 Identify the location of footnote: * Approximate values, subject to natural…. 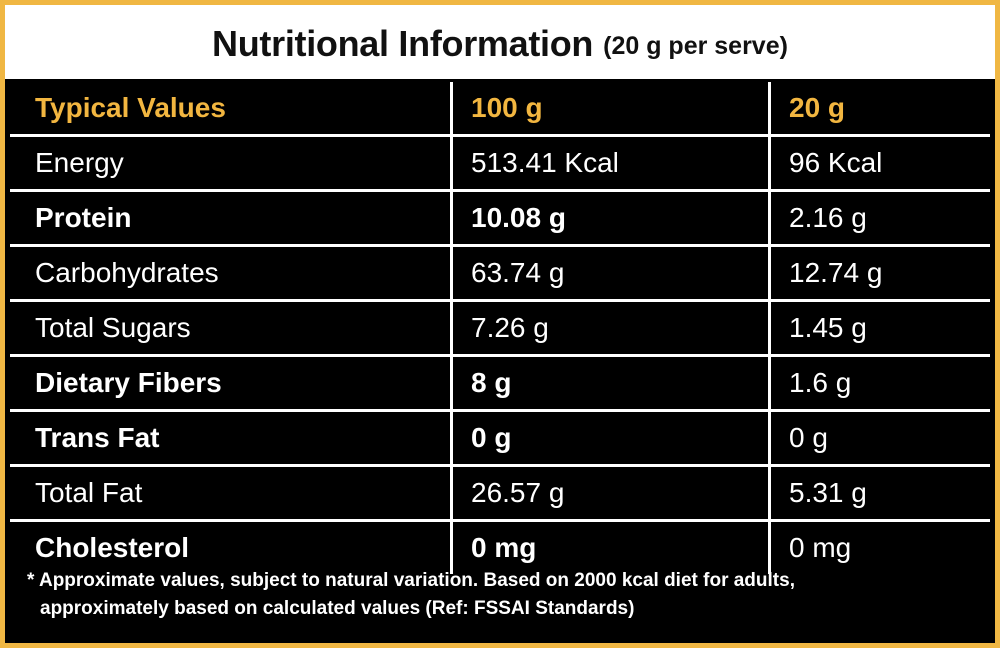
(507, 595).